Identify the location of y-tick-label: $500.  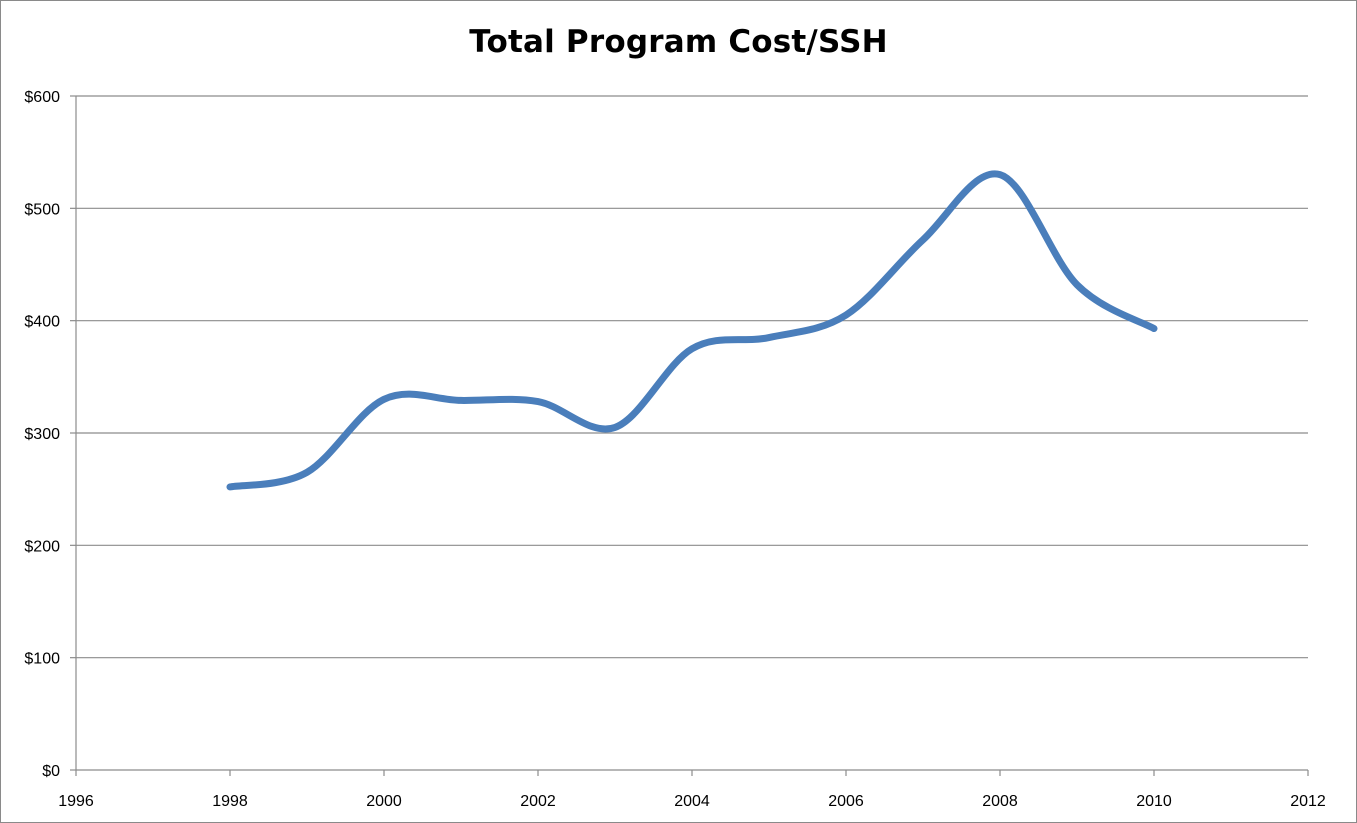
(42, 209).